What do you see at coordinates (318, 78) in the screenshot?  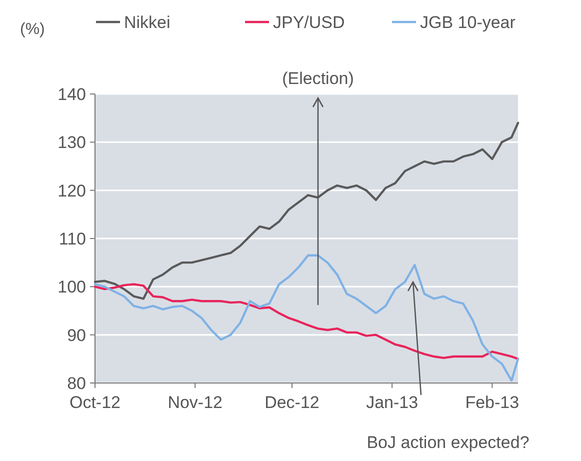 I see `text: (Election)` at bounding box center [318, 78].